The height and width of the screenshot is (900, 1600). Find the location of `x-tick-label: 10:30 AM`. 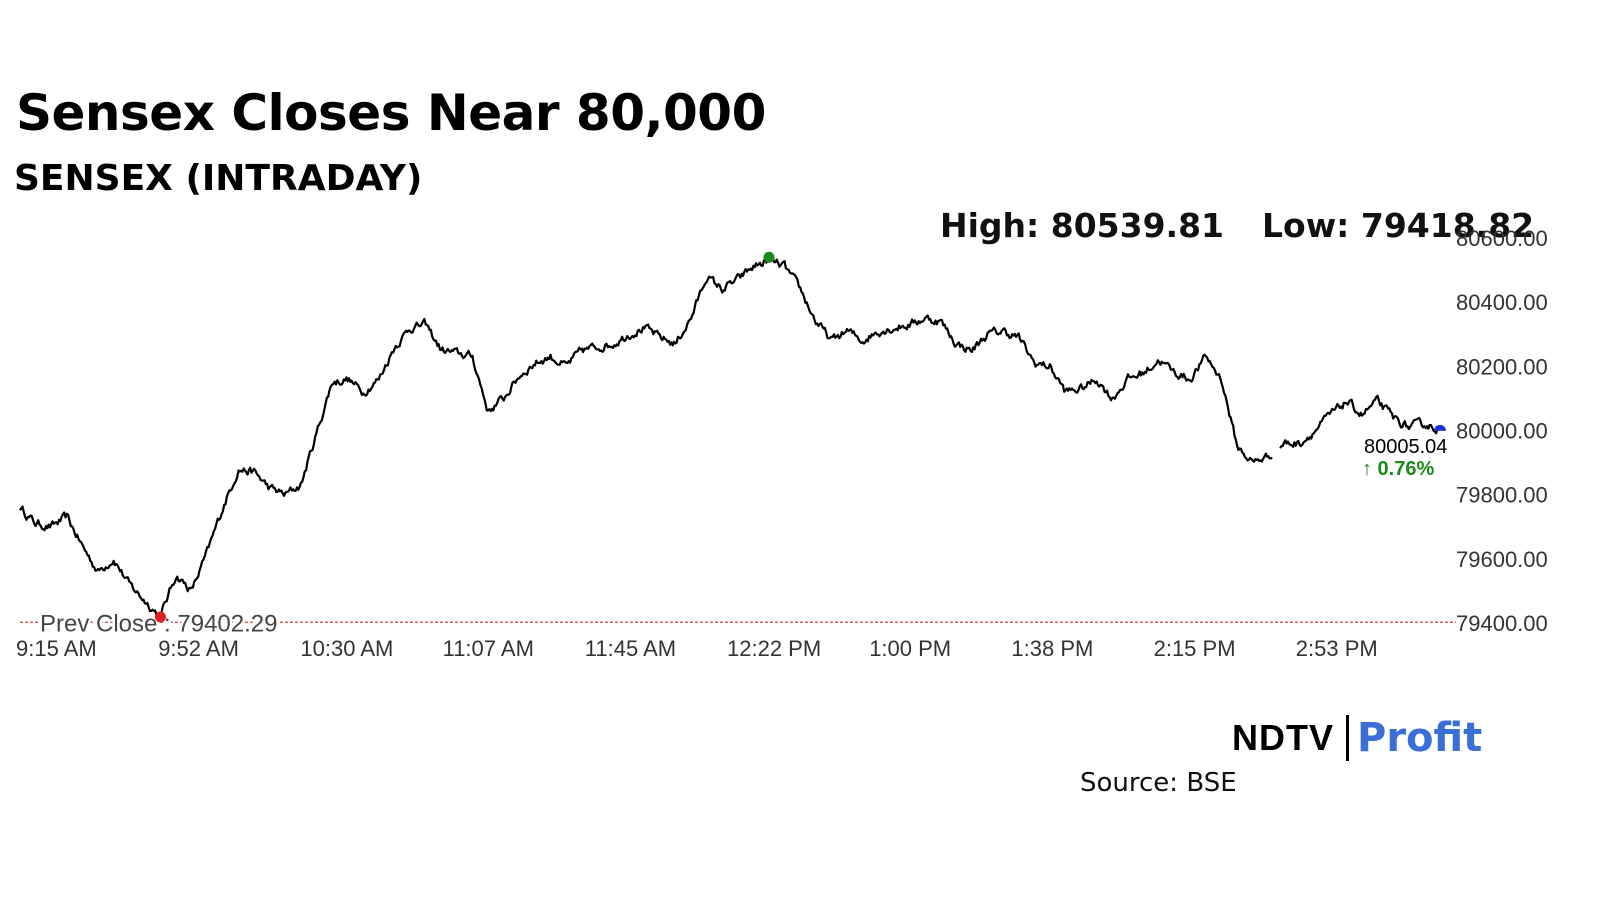

x-tick-label: 10:30 AM is located at coordinates (346, 648).